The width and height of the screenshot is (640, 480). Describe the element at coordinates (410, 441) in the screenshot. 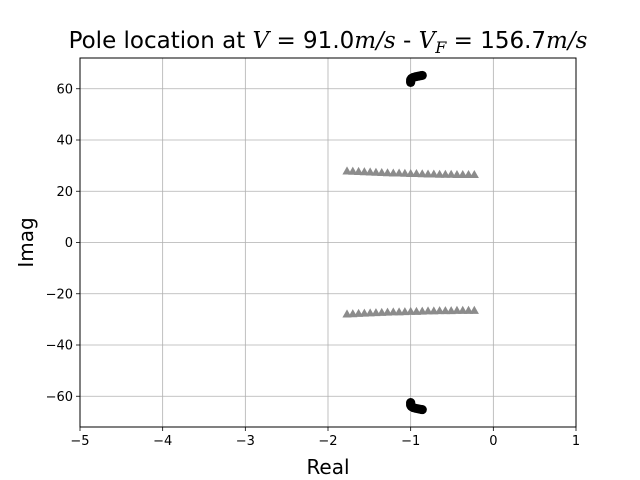

I see `x-tick-label: −1` at that location.